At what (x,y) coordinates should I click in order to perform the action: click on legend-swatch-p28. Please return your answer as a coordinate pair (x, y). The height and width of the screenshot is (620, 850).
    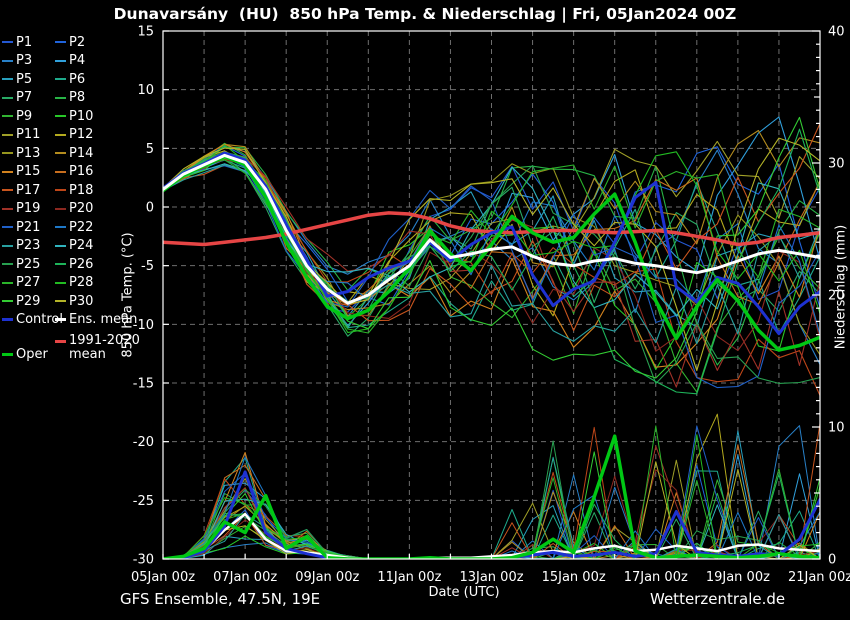
    Looking at the image, I should click on (60, 282).